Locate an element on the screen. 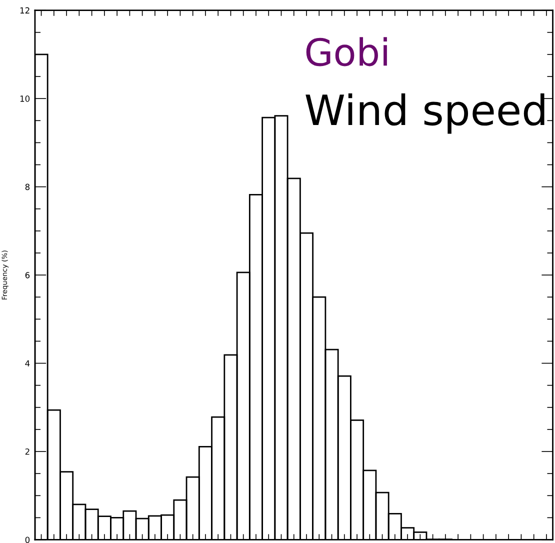 This screenshot has width=555, height=543. text: Wind speed is located at coordinates (425, 113).